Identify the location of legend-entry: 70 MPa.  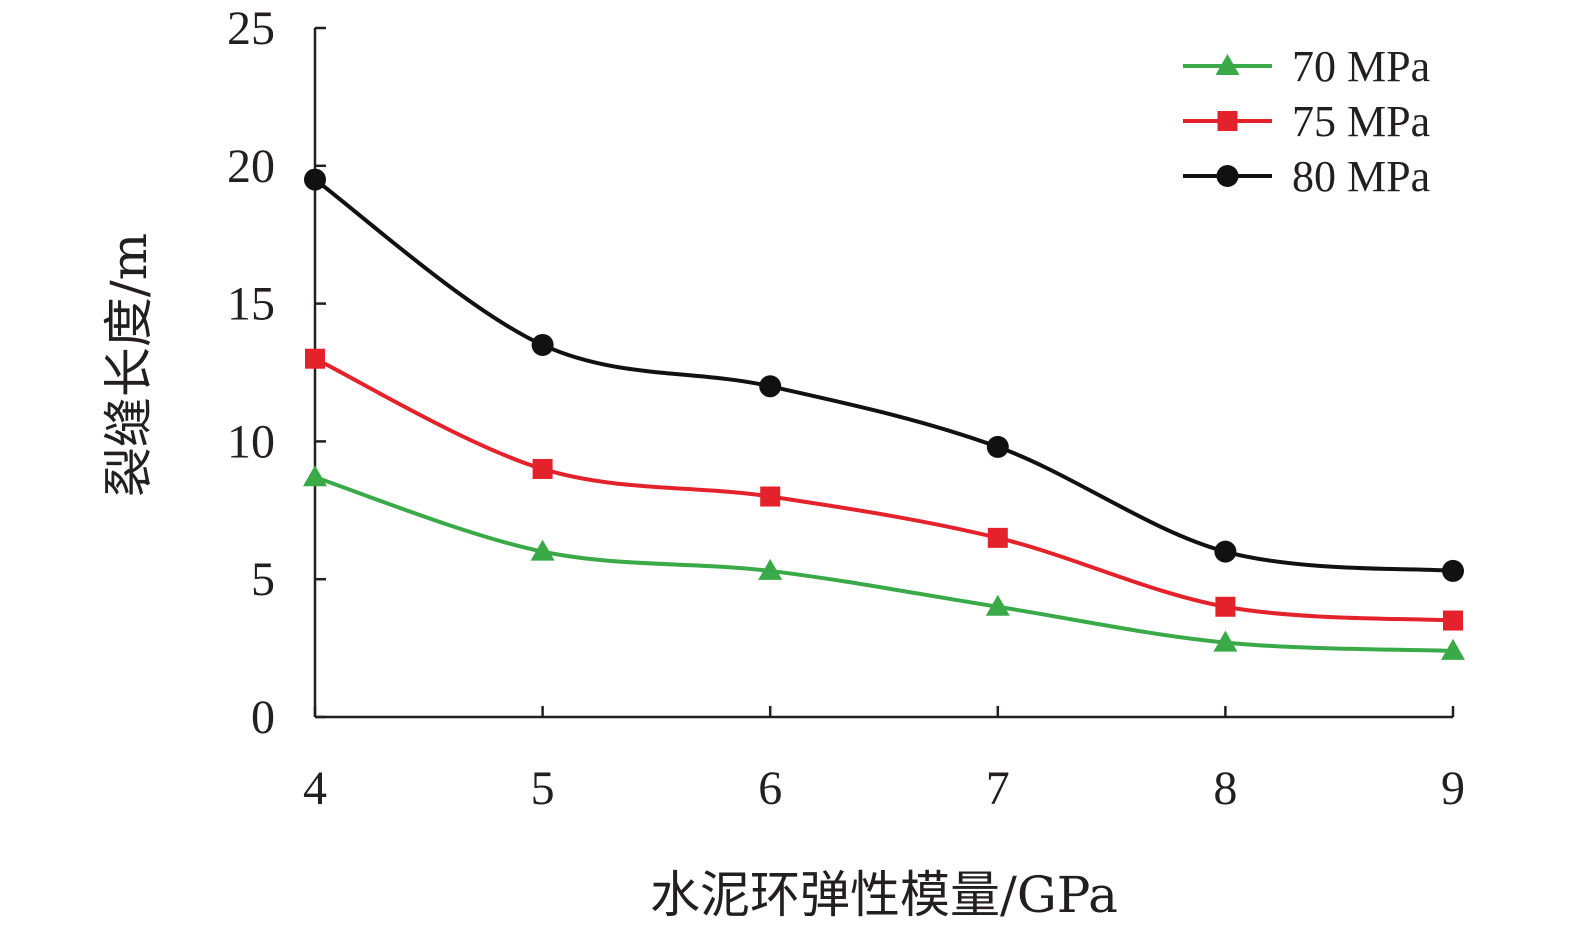
(1306, 66).